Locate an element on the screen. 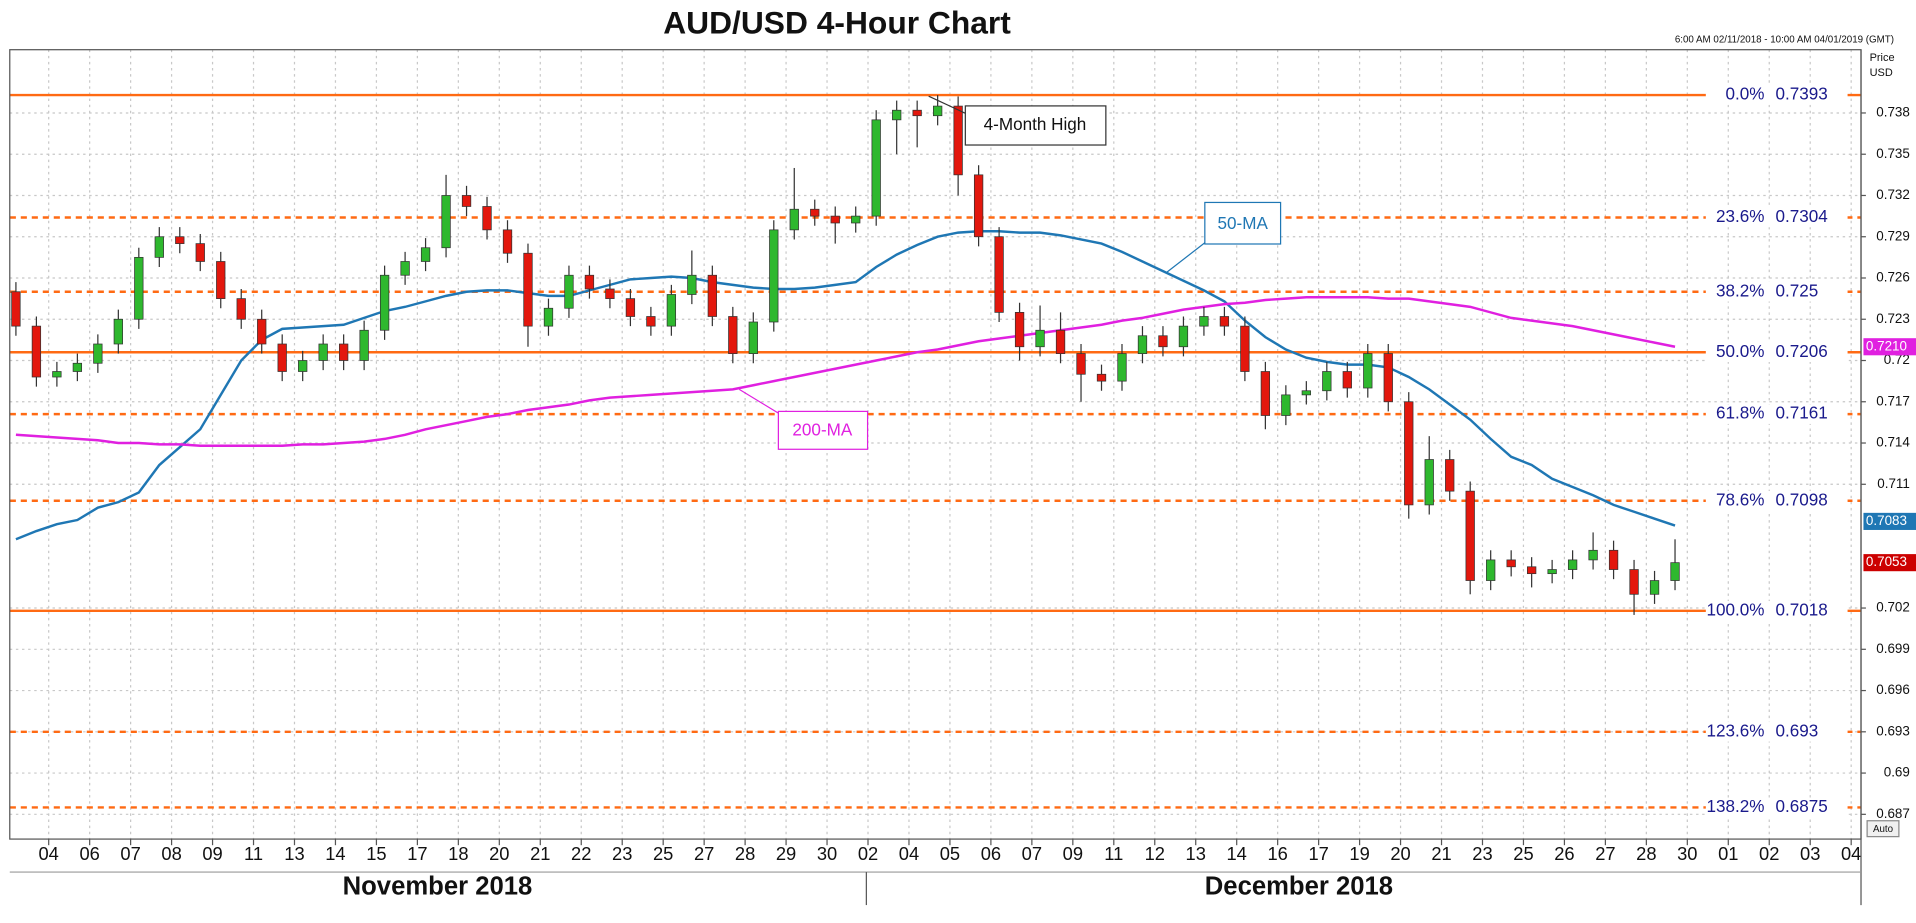 The width and height of the screenshot is (1916, 923). fib-value: 0.7161 is located at coordinates (1801, 413).